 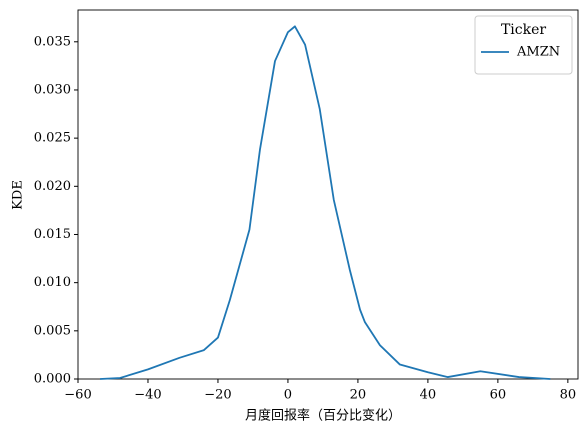 I want to click on y-tick-label: 0.005, so click(x=52, y=330).